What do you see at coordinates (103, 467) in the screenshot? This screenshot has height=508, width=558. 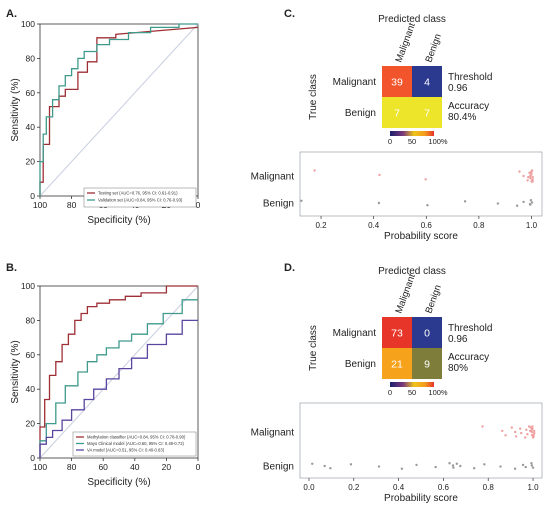 I see `x-tick-label: 60` at bounding box center [103, 467].